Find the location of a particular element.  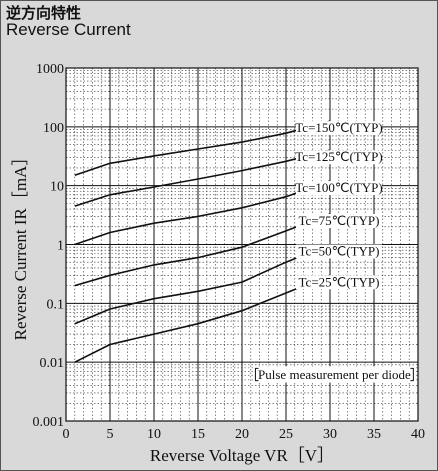

series-label: Tc=50℃(TYP) is located at coordinates (339, 251).